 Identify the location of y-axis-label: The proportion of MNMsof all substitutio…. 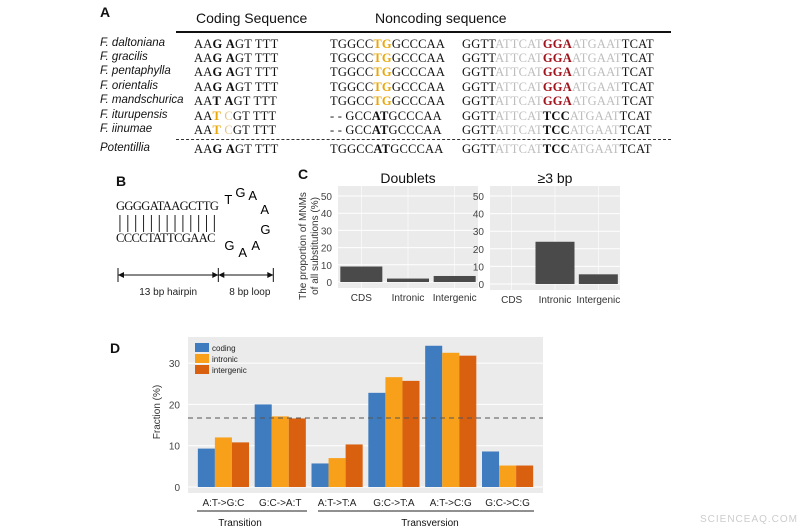
(309, 246).